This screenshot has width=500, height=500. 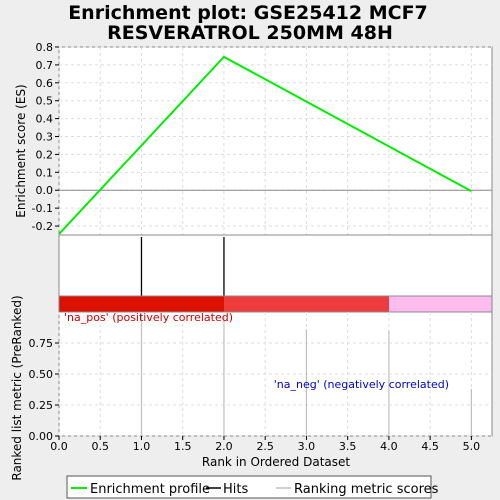 I want to click on x-tick-label: 1.0, so click(x=142, y=446).